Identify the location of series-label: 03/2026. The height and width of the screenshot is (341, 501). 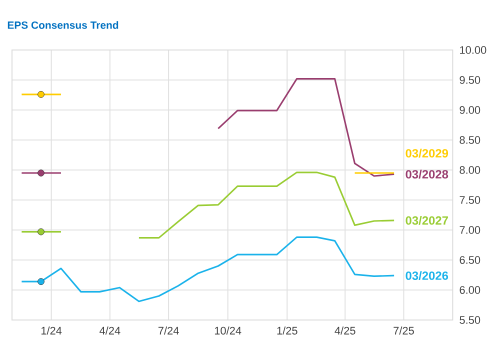
(427, 275).